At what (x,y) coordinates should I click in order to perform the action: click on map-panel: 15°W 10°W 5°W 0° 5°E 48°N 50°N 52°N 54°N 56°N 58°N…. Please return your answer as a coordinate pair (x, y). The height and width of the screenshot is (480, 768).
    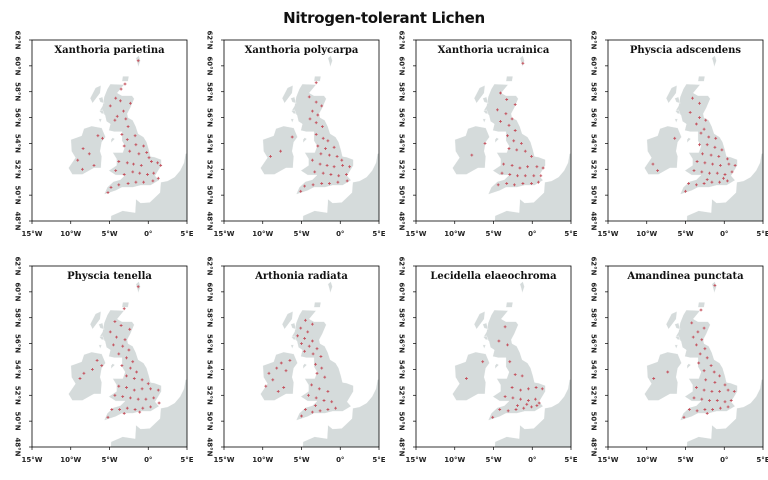
    Looking at the image, I should click on (672, 361).